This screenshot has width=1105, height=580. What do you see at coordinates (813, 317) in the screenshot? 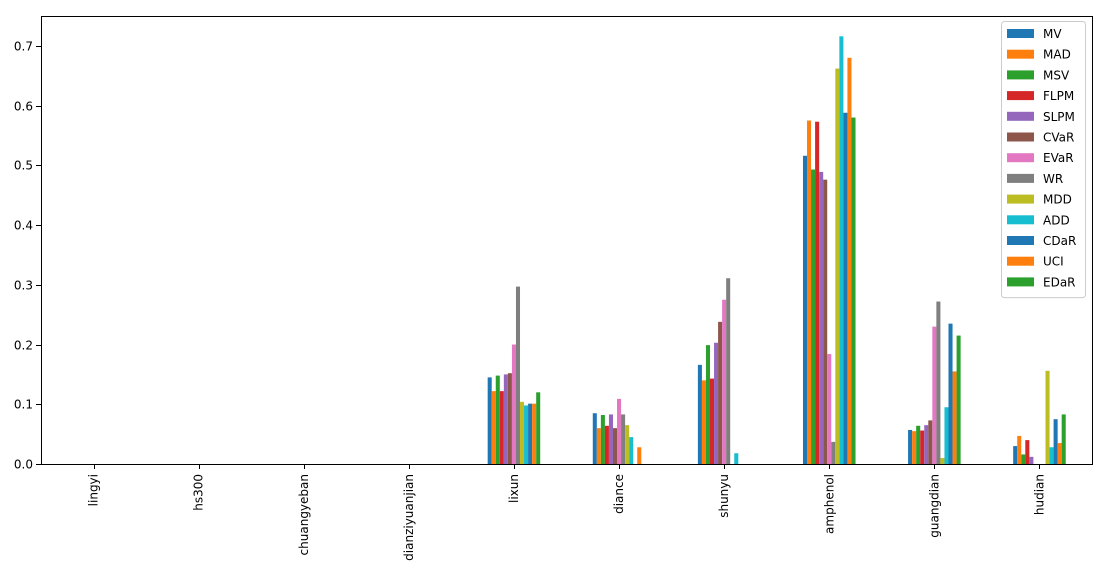
I see `bar-msv-amphenol` at bounding box center [813, 317].